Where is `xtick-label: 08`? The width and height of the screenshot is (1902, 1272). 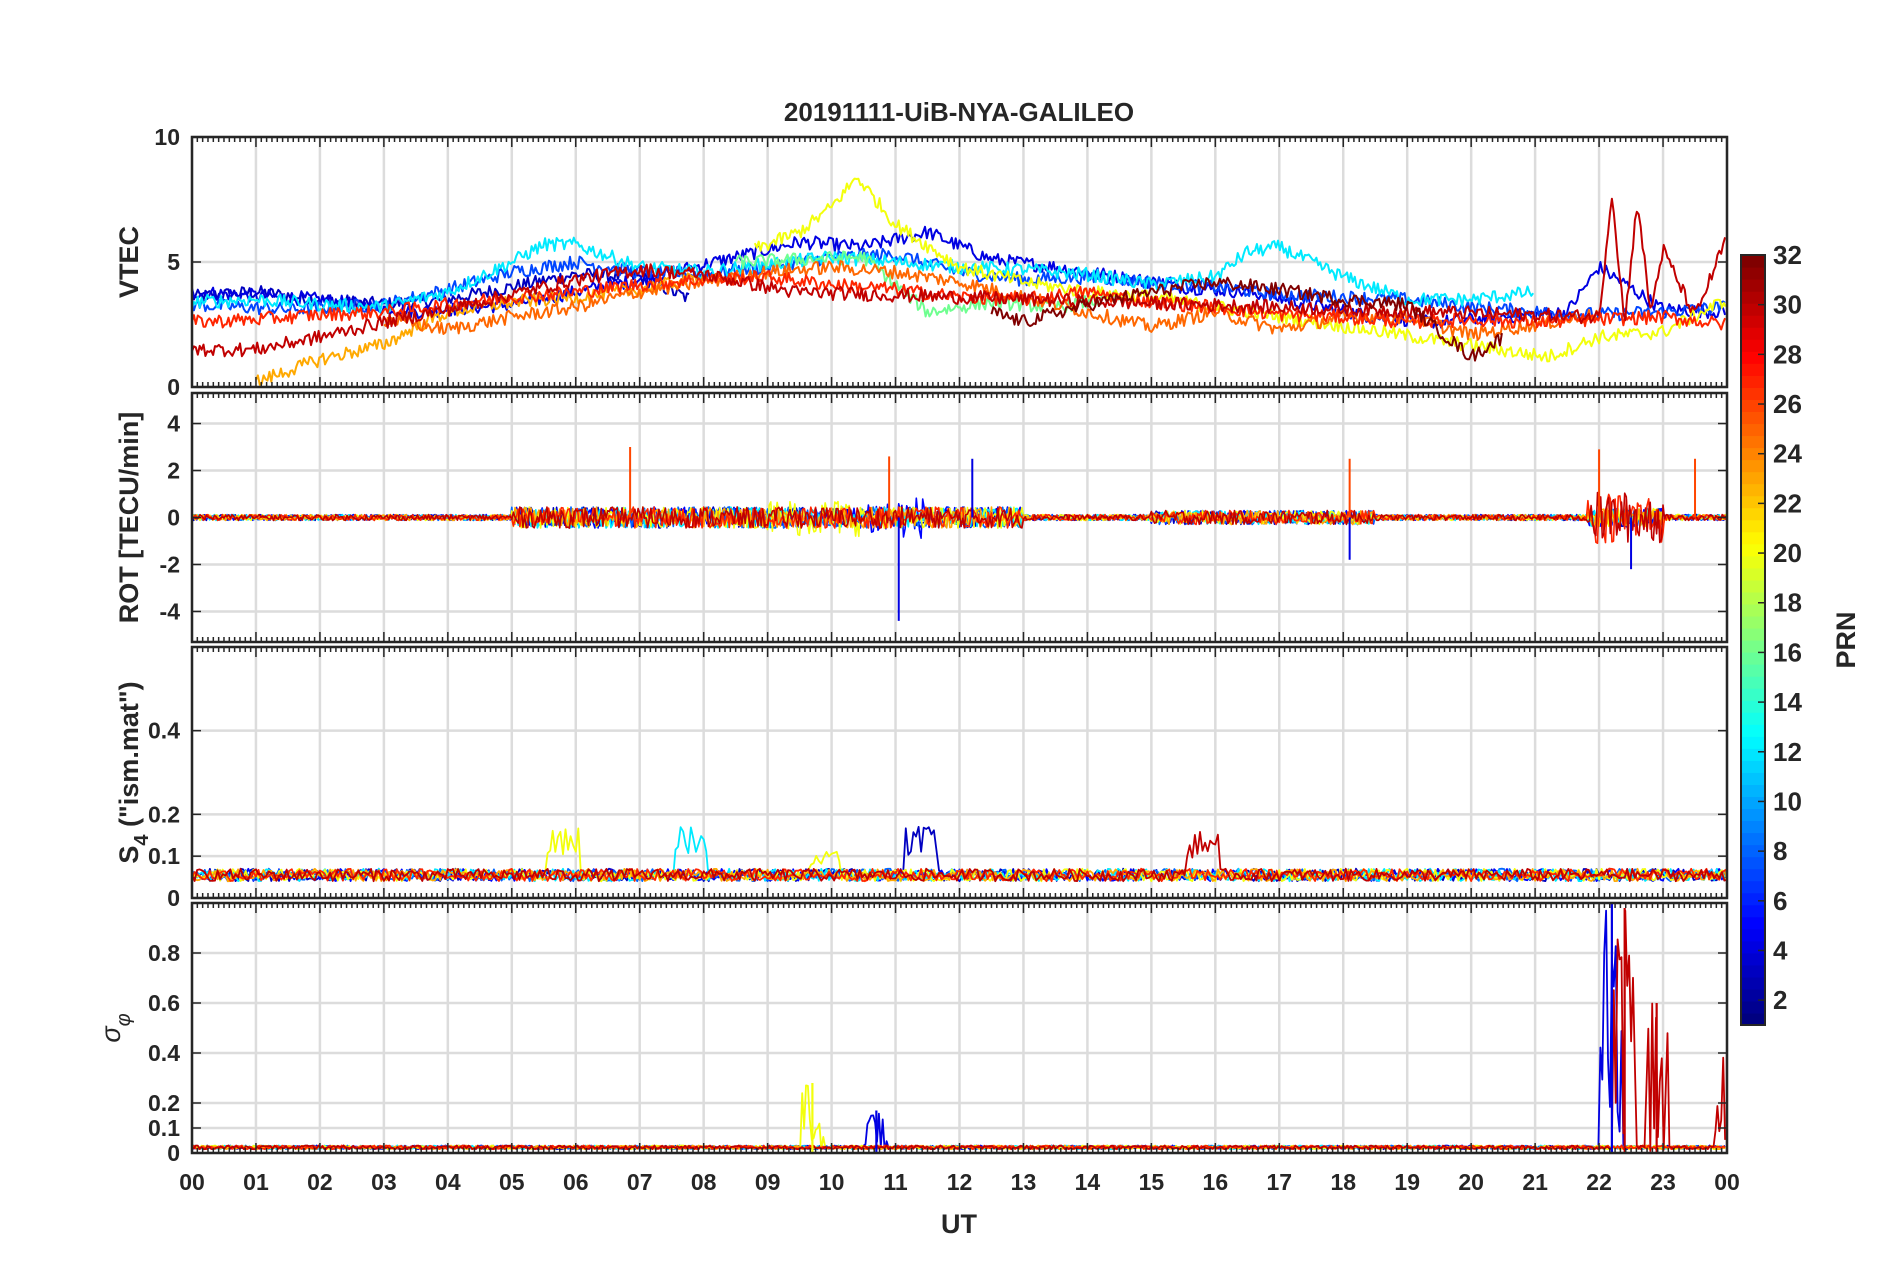 xtick-label: 08 is located at coordinates (704, 1182).